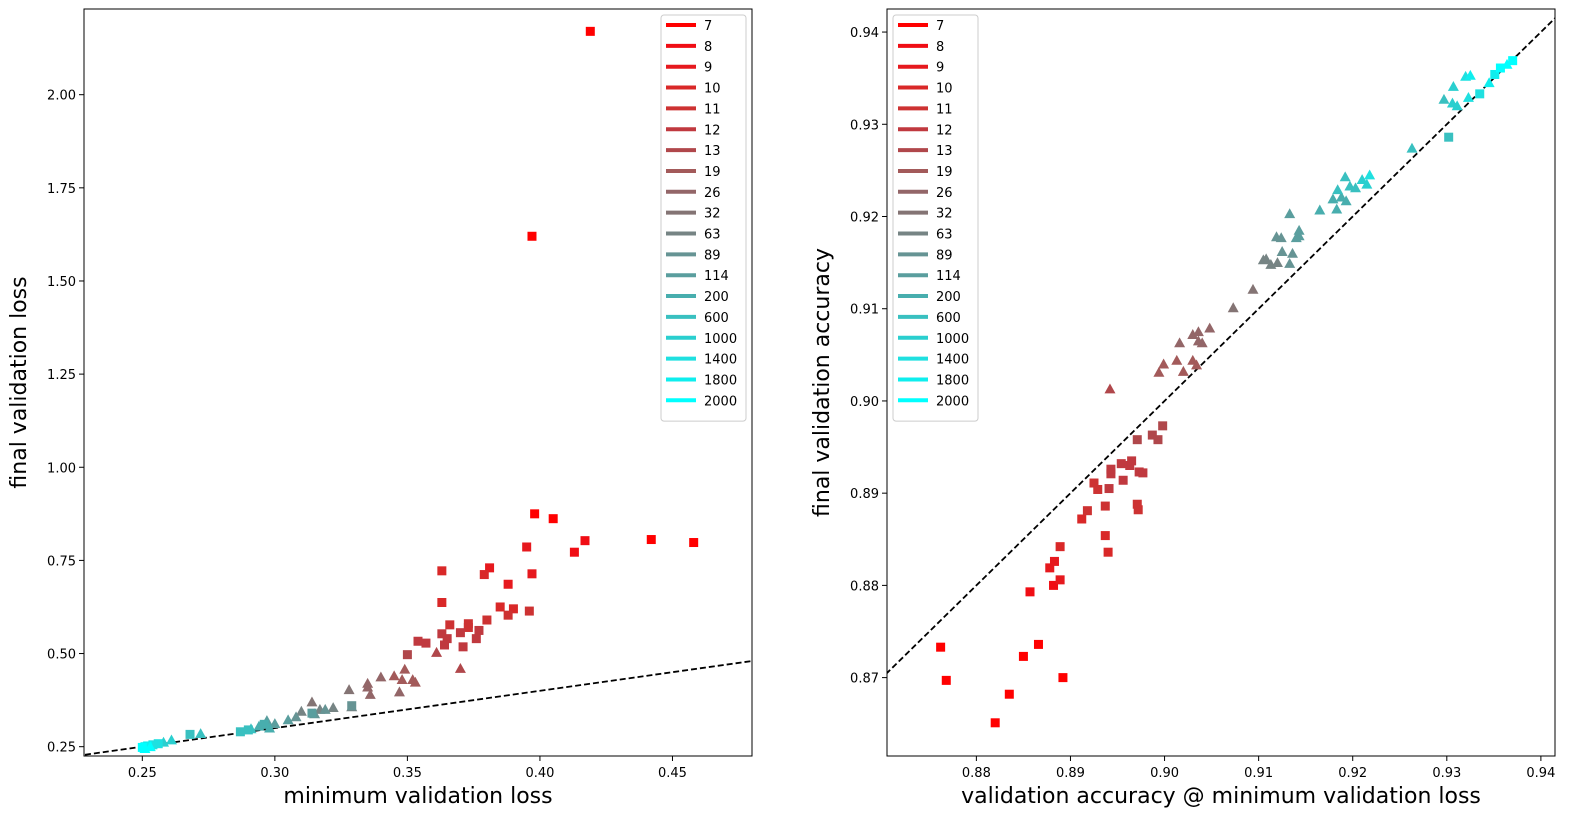 The height and width of the screenshot is (826, 1584). I want to click on left-y-axis-title: final validation loss, so click(19, 382).